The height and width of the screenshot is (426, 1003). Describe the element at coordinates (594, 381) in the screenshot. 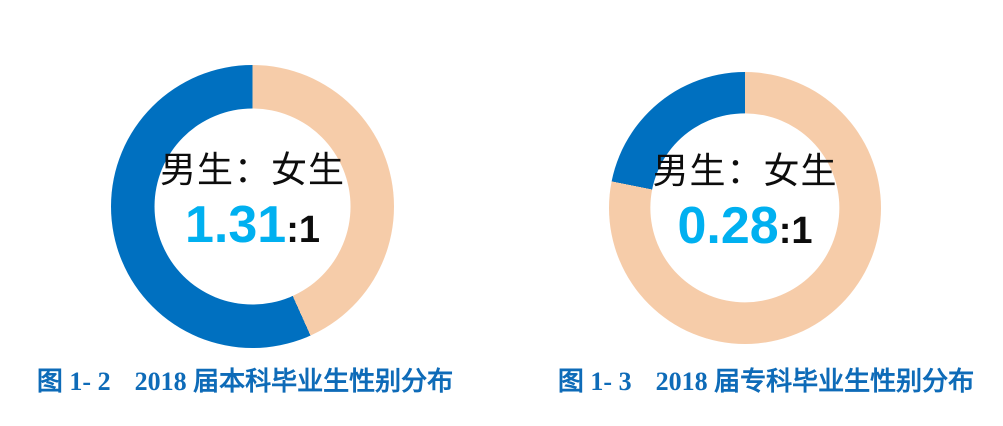

I see `figure-number: 图 1- 3` at that location.